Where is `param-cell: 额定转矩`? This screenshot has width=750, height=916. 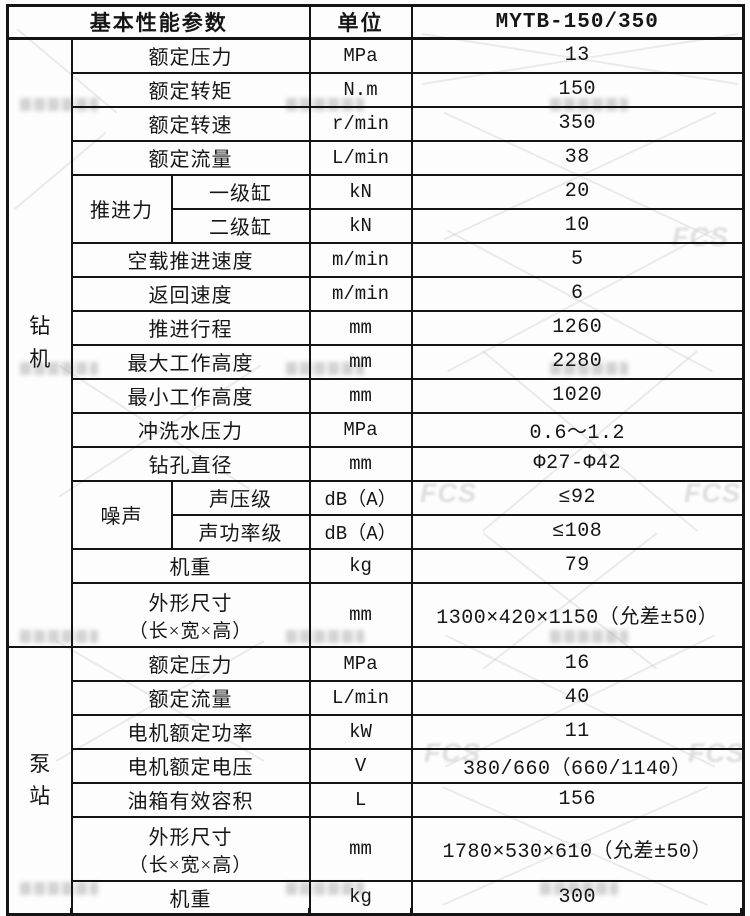 param-cell: 额定转矩 is located at coordinates (190, 89).